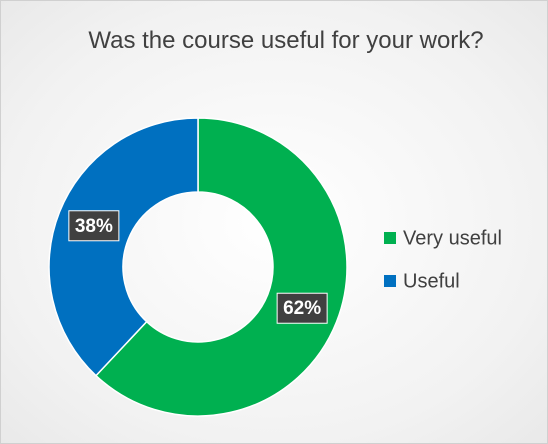  I want to click on chart-title: Was the course useful for your work?, so click(286, 40).